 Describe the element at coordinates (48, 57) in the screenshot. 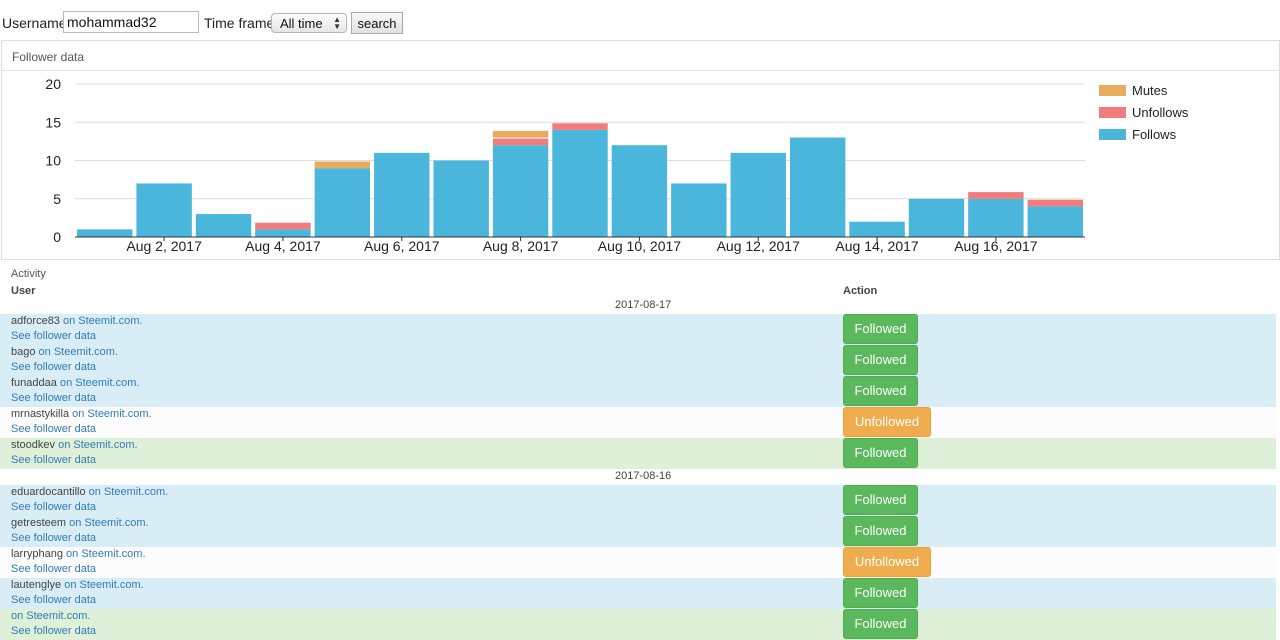

I see `panel-title: Follower data` at that location.